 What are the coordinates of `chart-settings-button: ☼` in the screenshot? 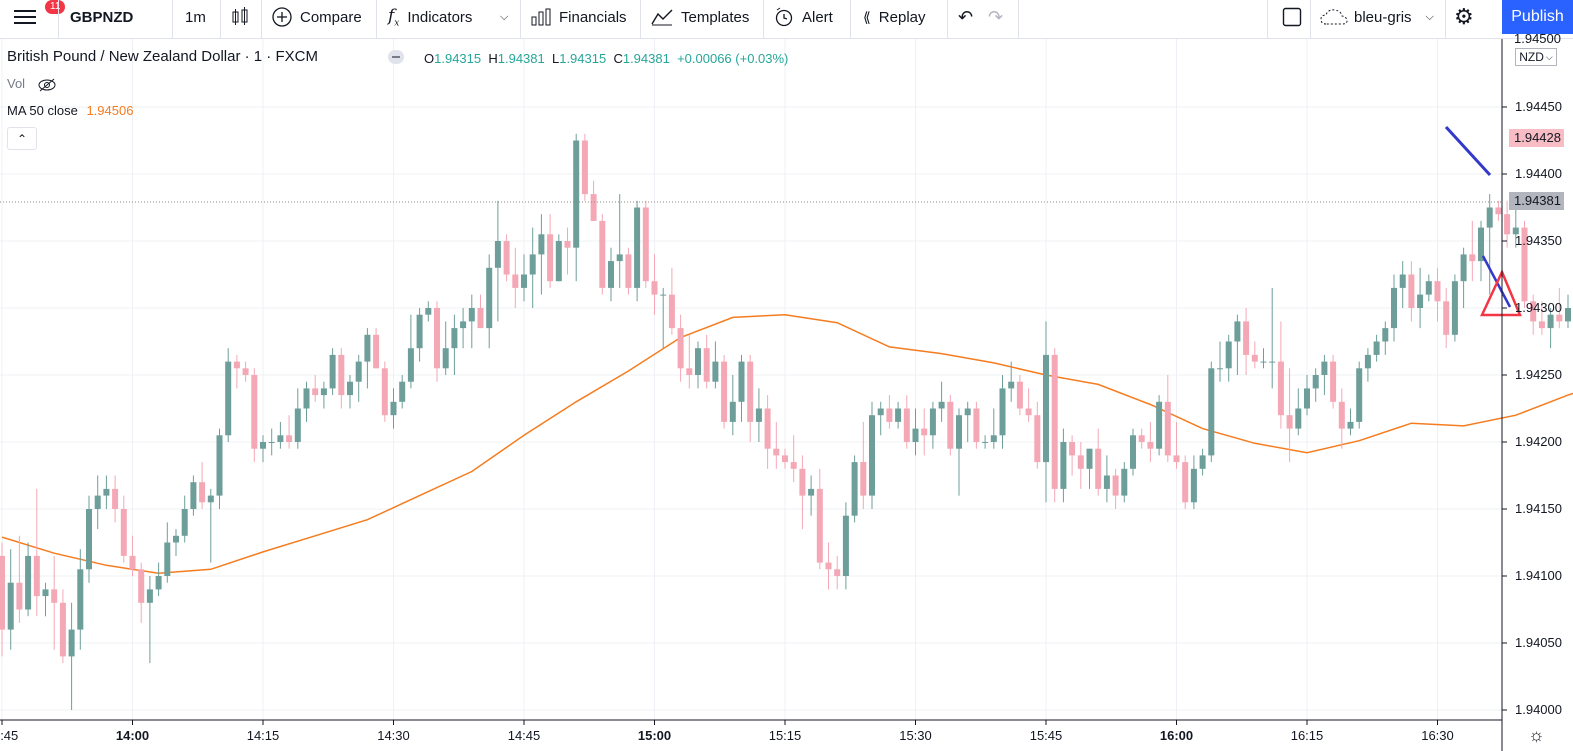 It's located at (1536, 735).